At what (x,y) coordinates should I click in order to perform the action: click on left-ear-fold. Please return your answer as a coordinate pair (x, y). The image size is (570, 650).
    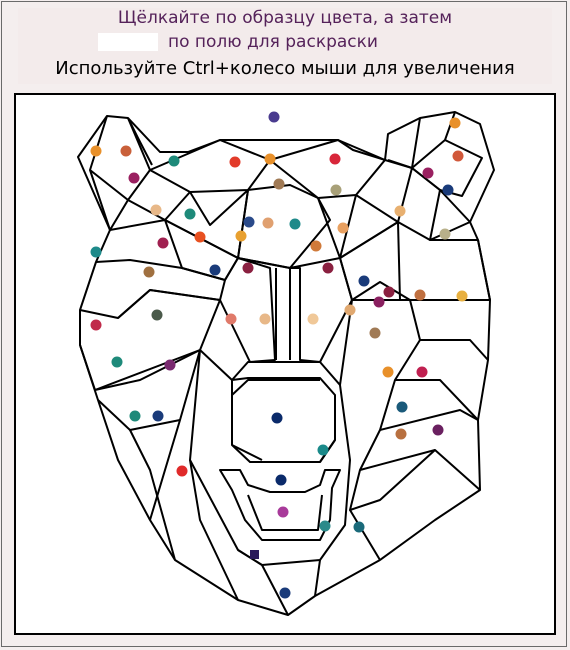
    Looking at the image, I should click on (140, 141).